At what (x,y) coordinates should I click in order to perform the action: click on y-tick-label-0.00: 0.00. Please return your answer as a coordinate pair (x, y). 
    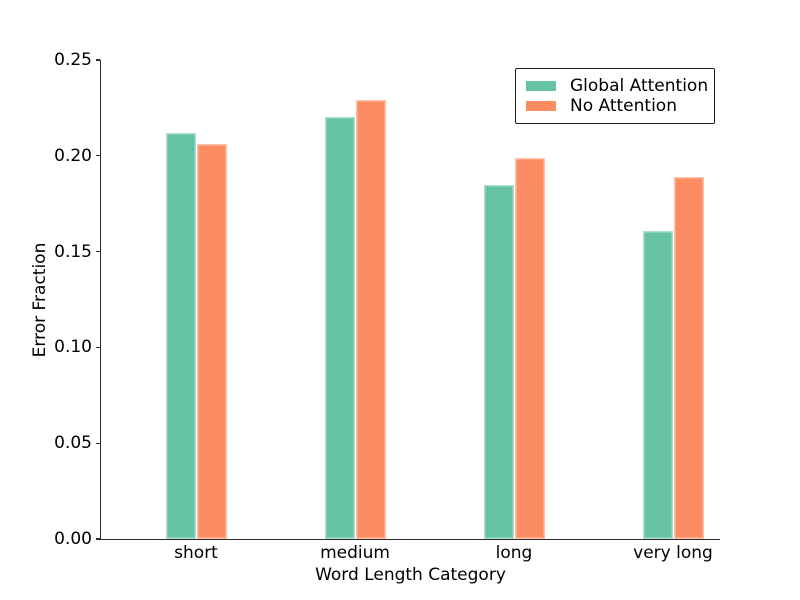
    Looking at the image, I should click on (73, 539).